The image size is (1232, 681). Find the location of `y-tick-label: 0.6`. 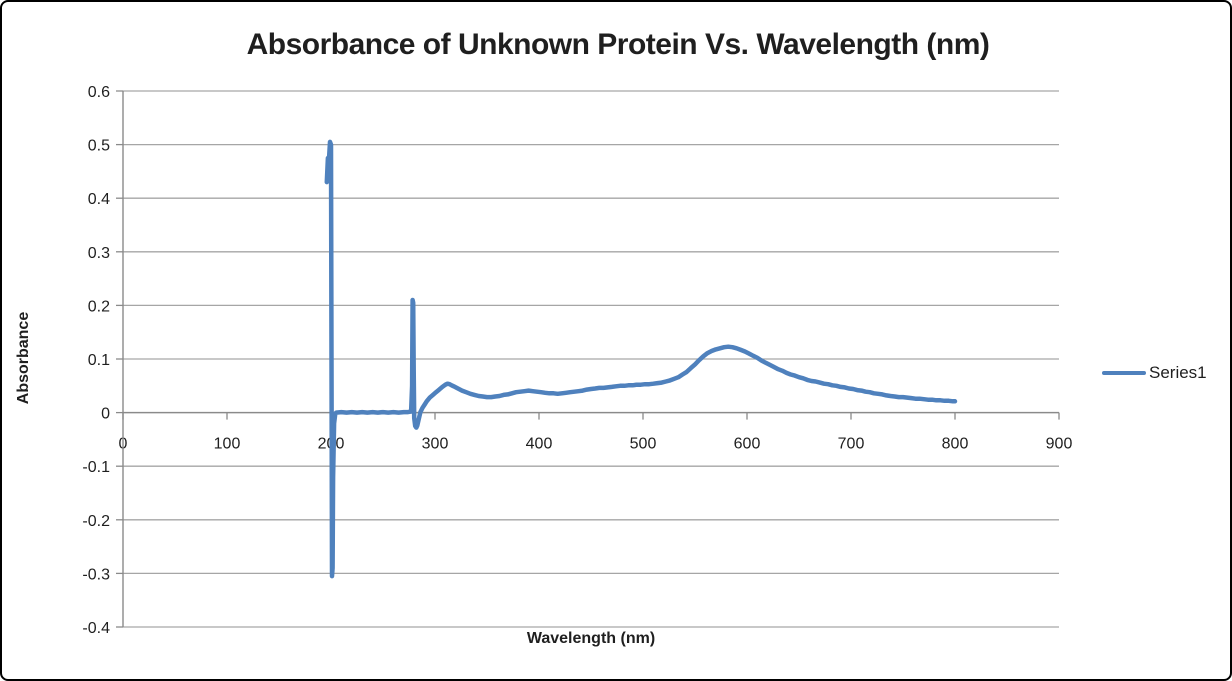

y-tick-label: 0.6 is located at coordinates (99, 92).